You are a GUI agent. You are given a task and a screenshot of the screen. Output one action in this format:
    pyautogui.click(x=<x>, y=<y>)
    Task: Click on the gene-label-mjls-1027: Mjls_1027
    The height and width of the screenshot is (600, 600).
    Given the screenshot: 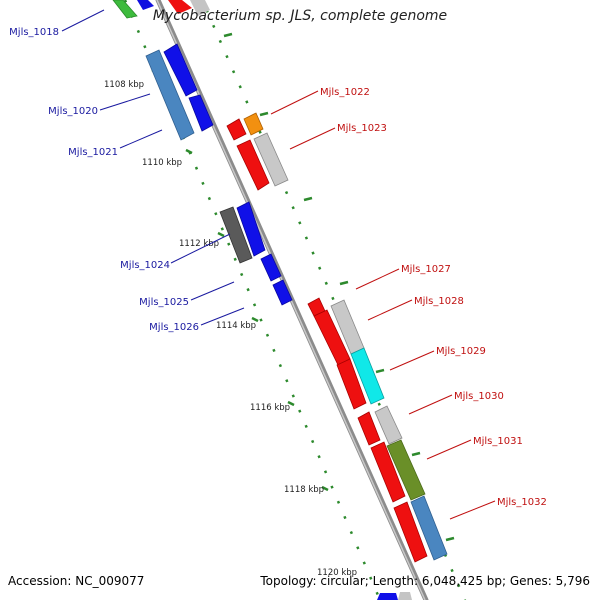 What is the action you would take?
    pyautogui.click(x=426, y=269)
    